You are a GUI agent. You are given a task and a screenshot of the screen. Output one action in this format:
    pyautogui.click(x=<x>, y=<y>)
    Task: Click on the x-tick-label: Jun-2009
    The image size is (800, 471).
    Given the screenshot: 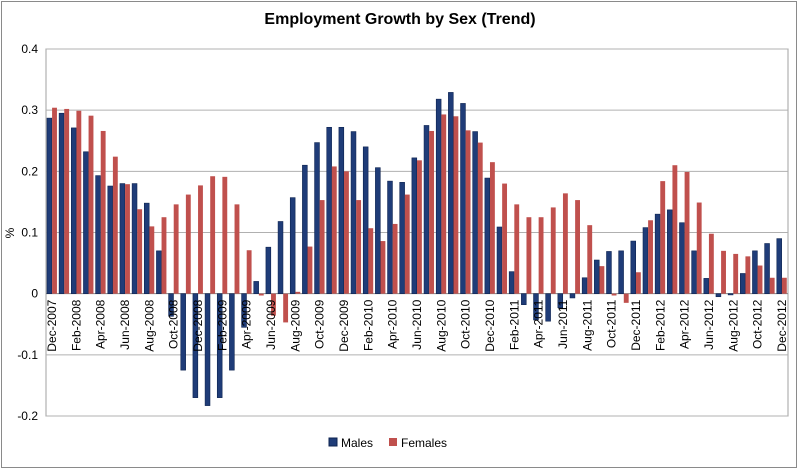 What is the action you would take?
    pyautogui.click(x=271, y=324)
    